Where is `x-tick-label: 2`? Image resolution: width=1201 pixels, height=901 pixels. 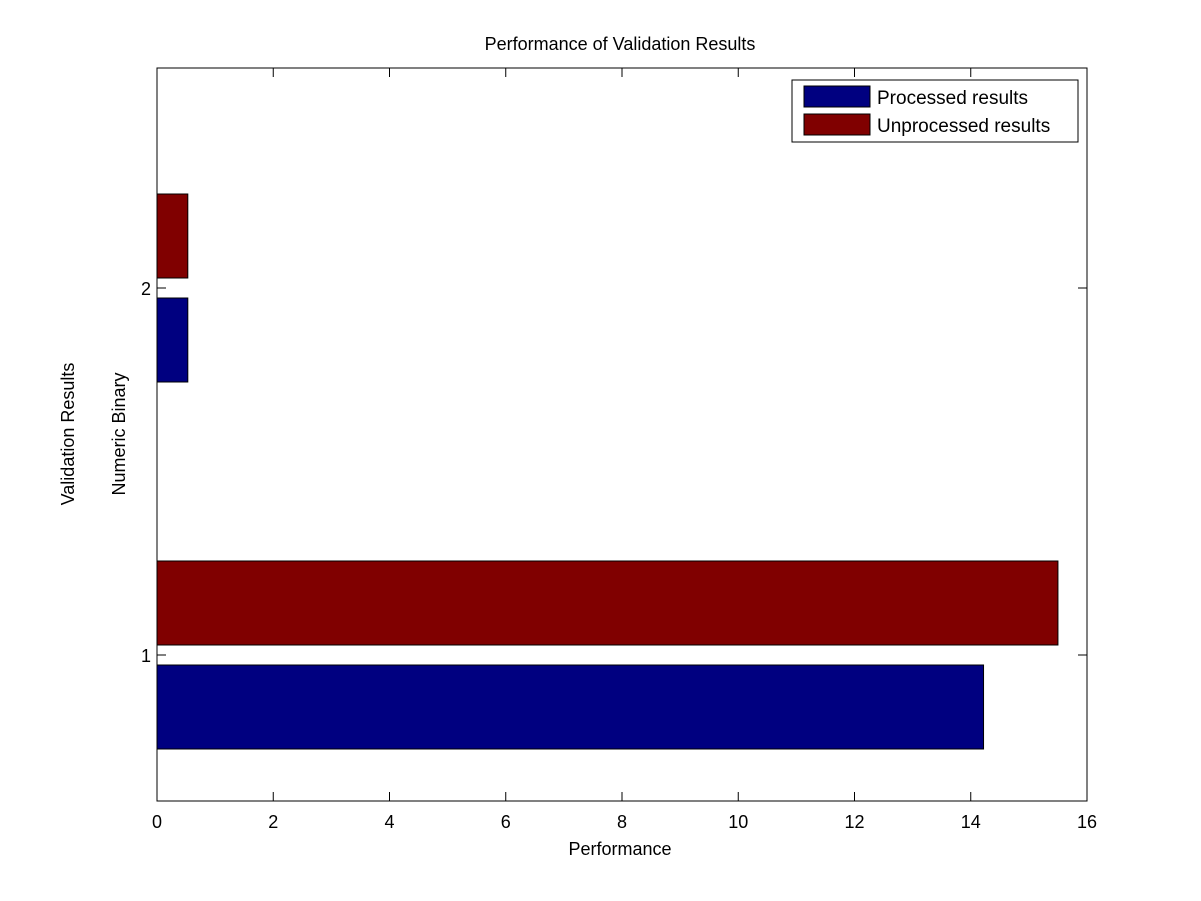
x-tick-label: 2 is located at coordinates (273, 822).